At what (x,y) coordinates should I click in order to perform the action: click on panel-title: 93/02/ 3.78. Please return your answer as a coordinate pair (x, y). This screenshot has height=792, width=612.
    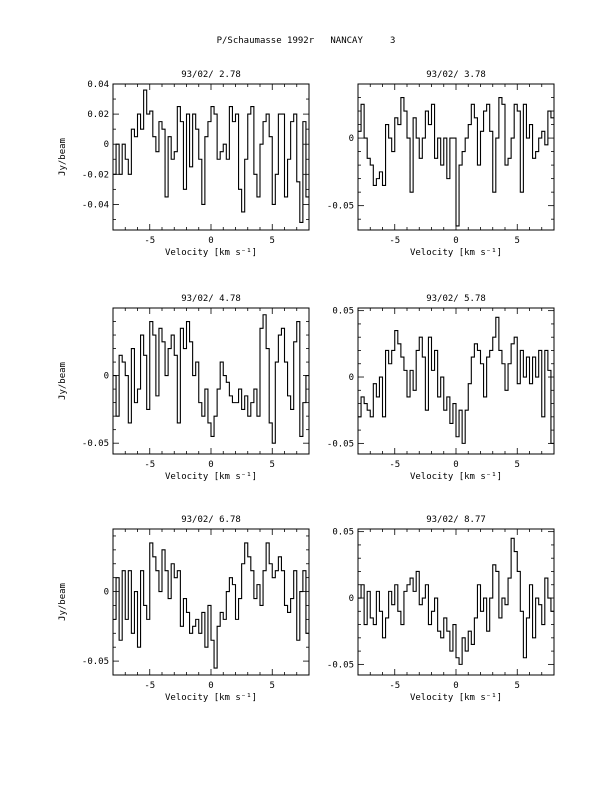
    Looking at the image, I should click on (456, 75).